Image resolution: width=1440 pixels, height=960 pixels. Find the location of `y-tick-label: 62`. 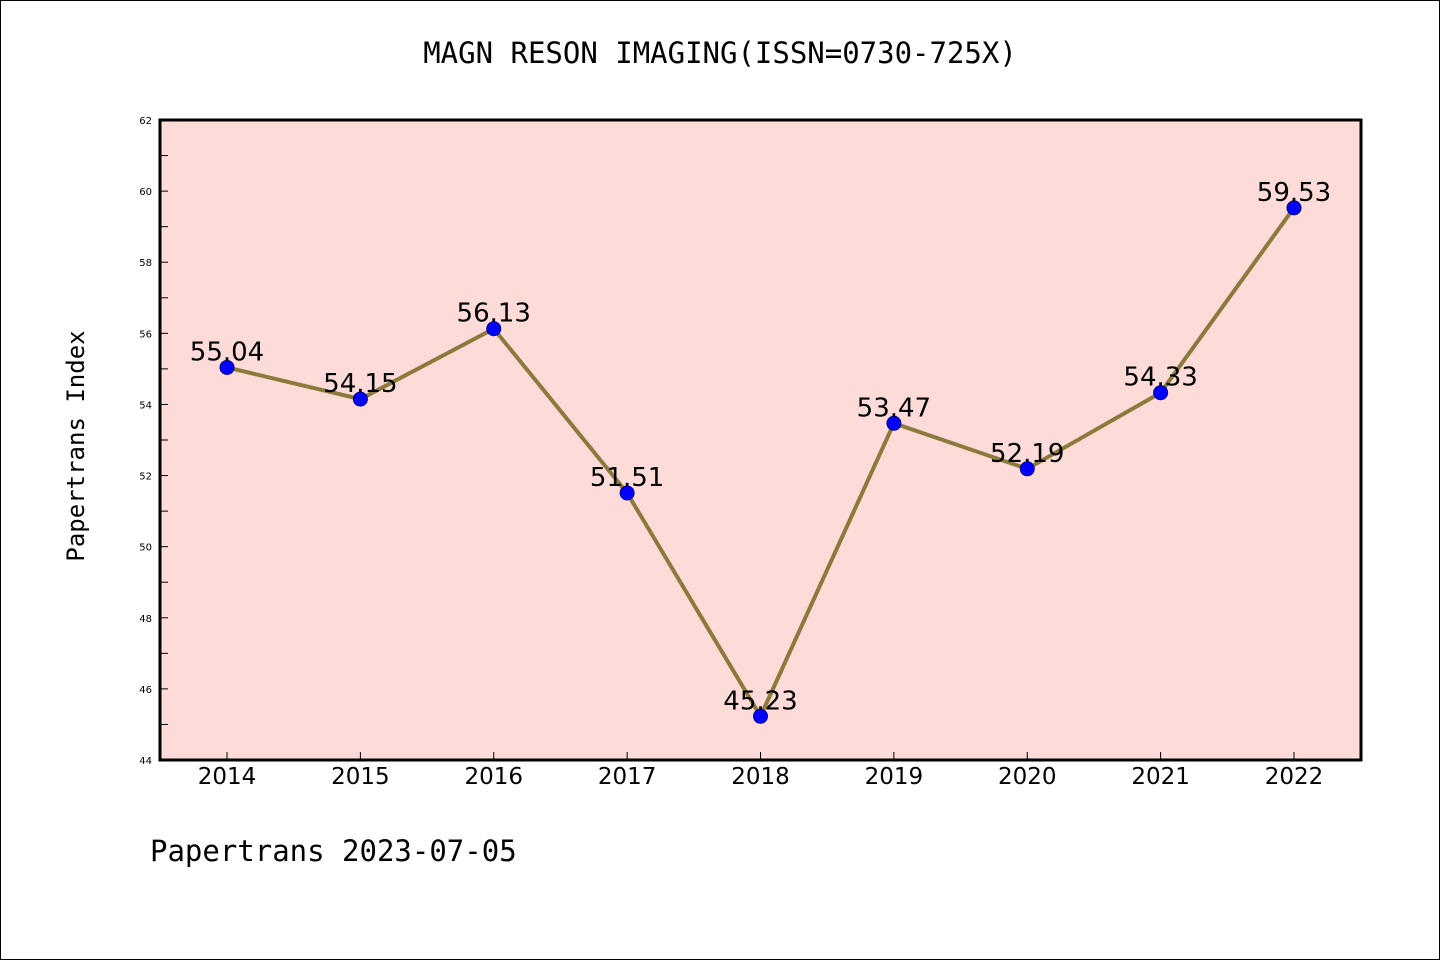

y-tick-label: 62 is located at coordinates (145, 121).